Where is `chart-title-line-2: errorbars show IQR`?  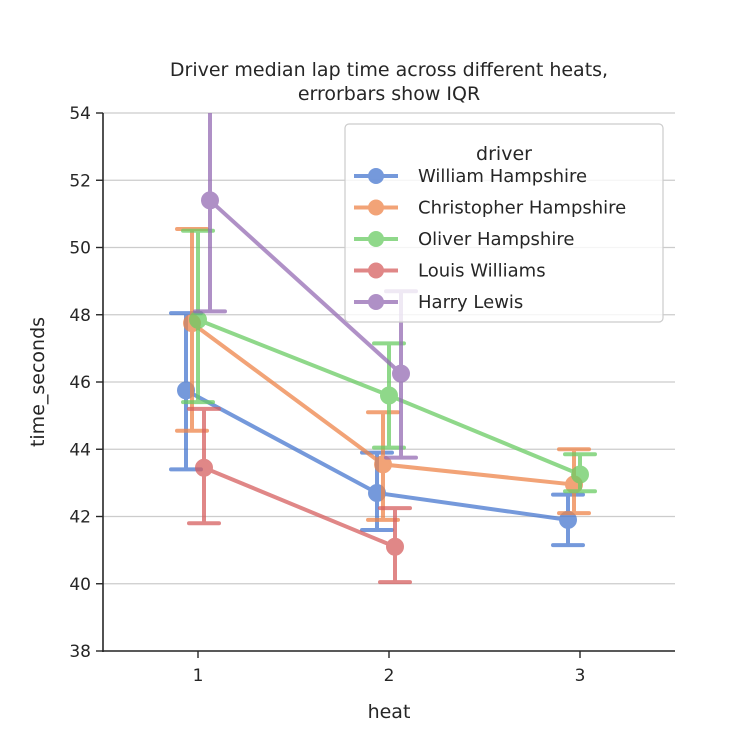
chart-title-line-2: errorbars show IQR is located at coordinates (389, 94).